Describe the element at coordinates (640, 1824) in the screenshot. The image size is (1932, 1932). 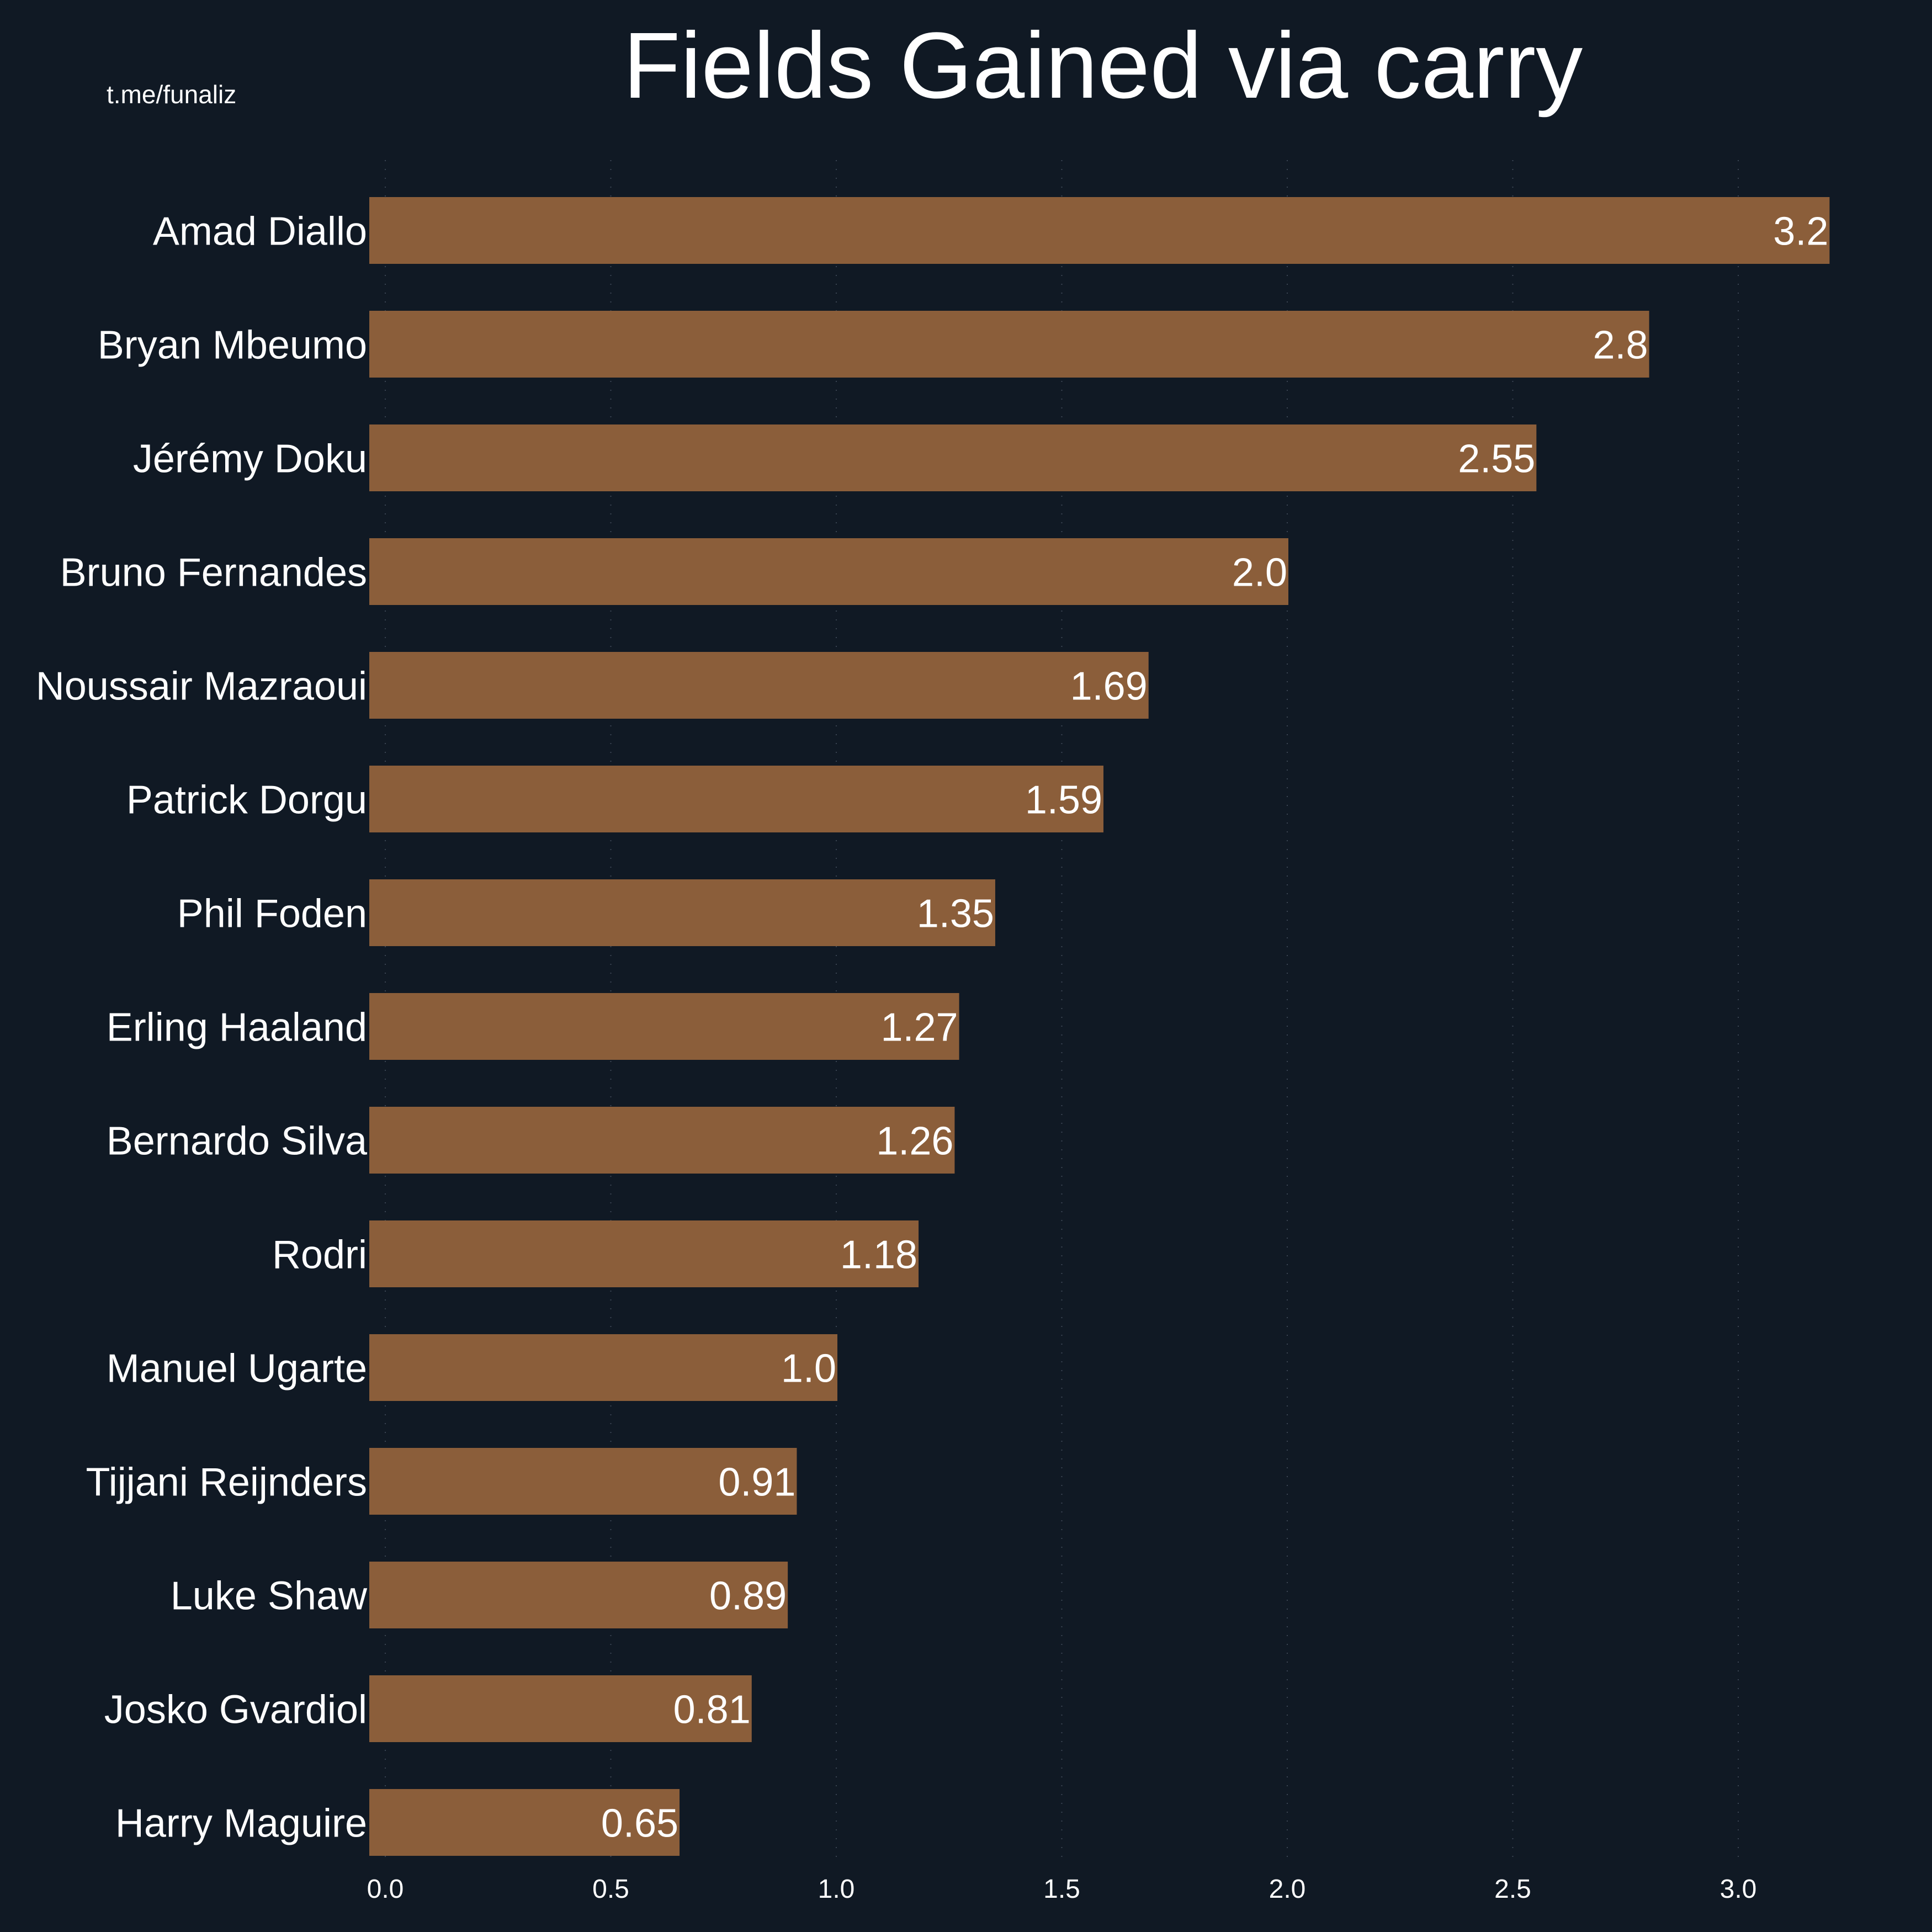
I see `bar-value-label: 0.65` at that location.